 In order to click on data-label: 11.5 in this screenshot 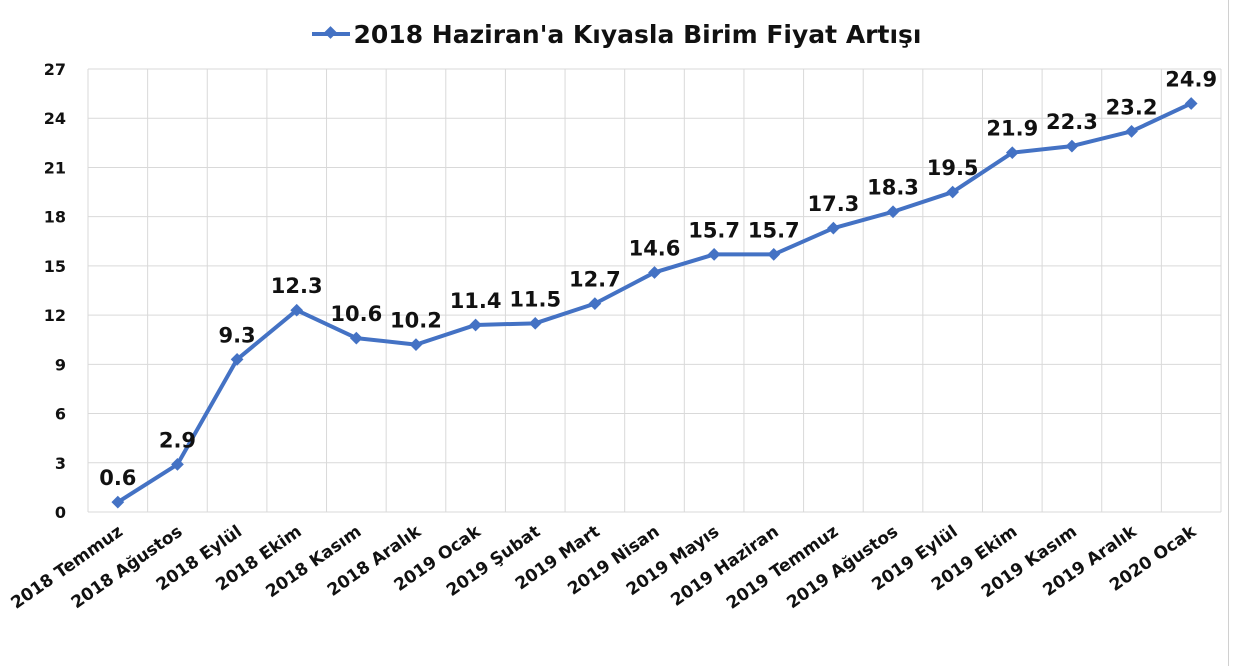, I will do `click(535, 299)`.